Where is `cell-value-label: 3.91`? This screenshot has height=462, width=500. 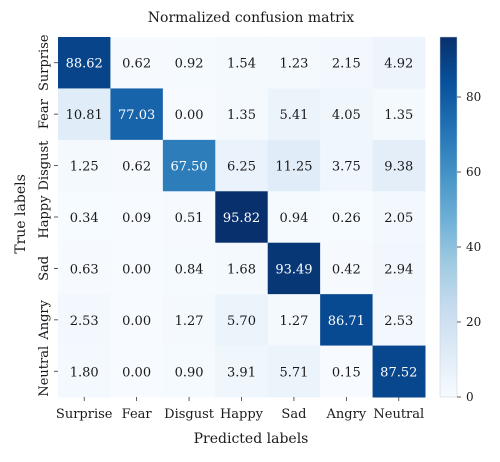 cell-value-label: 3.91 is located at coordinates (241, 372).